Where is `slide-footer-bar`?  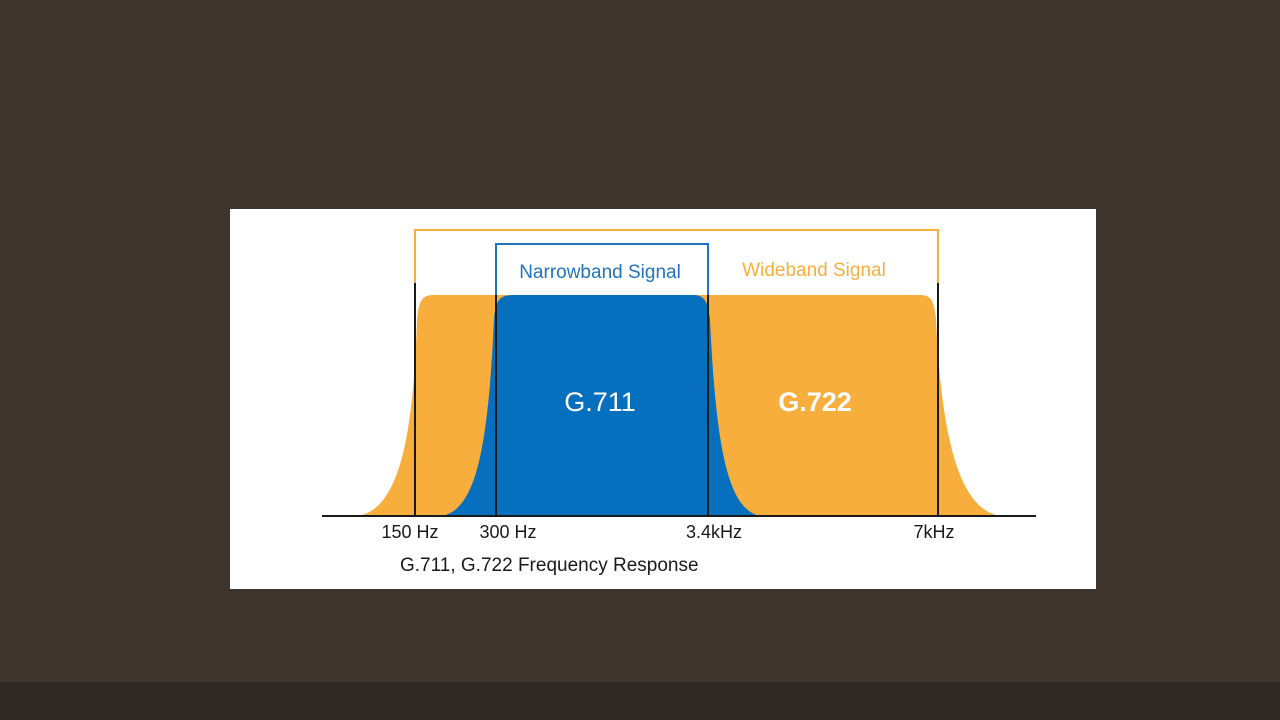
slide-footer-bar is located at coordinates (640, 701).